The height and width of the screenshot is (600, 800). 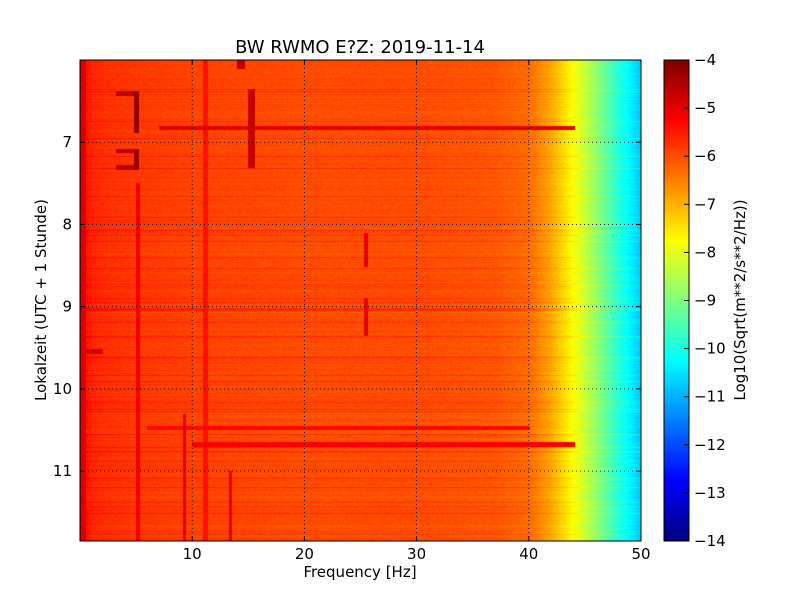 I want to click on x-tick-label: 40, so click(x=528, y=554).